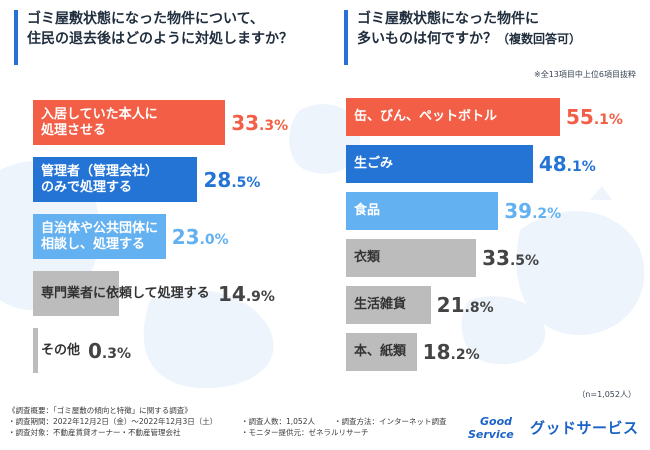 Image resolution: width=650 pixels, height=450 pixels. I want to click on bar-label-2-3: 食品, so click(367, 211).